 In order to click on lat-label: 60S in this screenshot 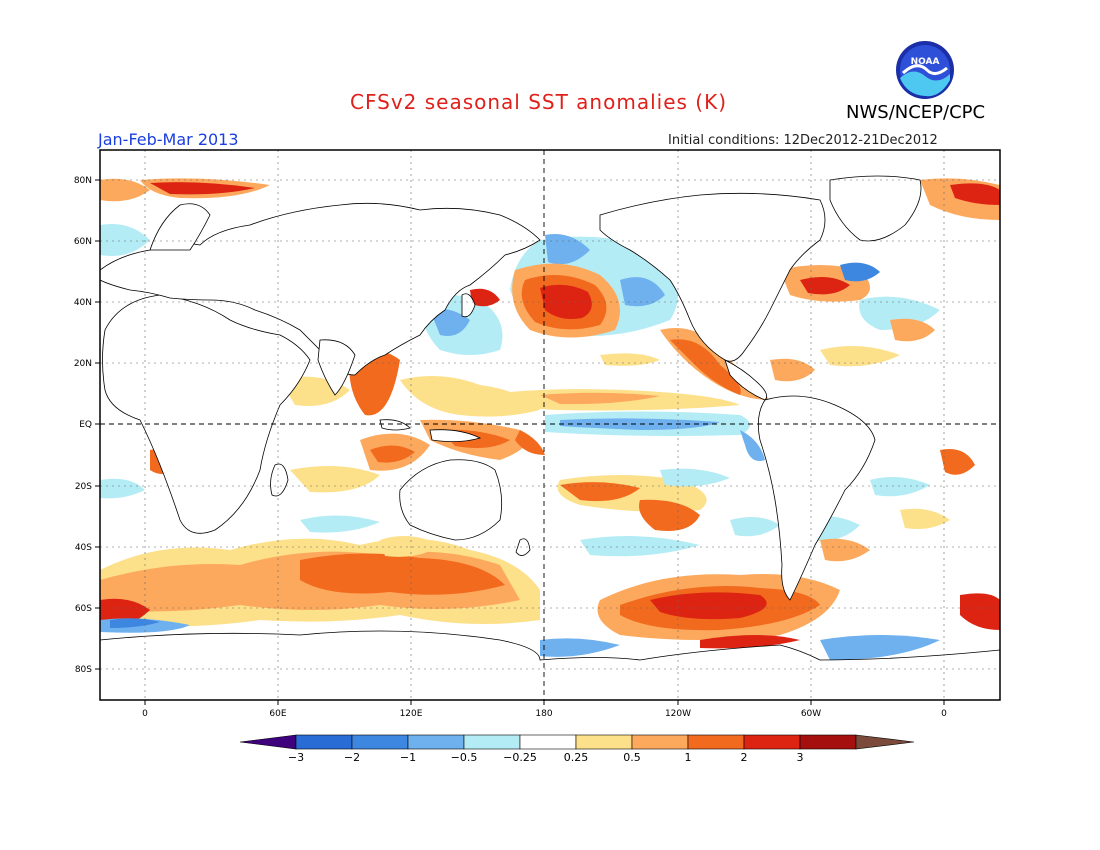, I will do `click(83, 609)`.